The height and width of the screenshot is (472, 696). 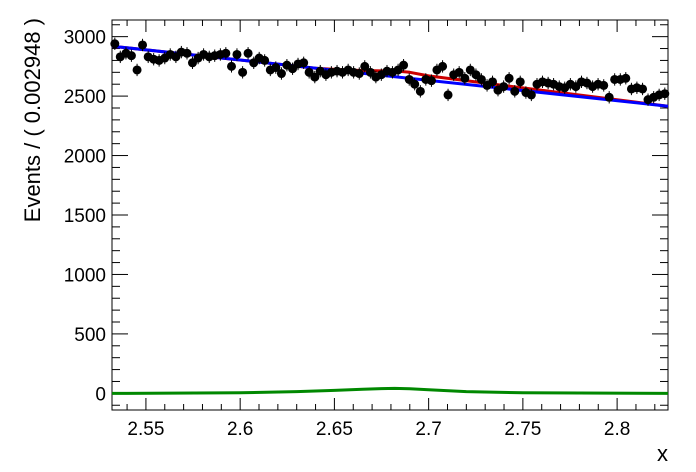 What do you see at coordinates (390, 71) in the screenshot?
I see `data-points` at bounding box center [390, 71].